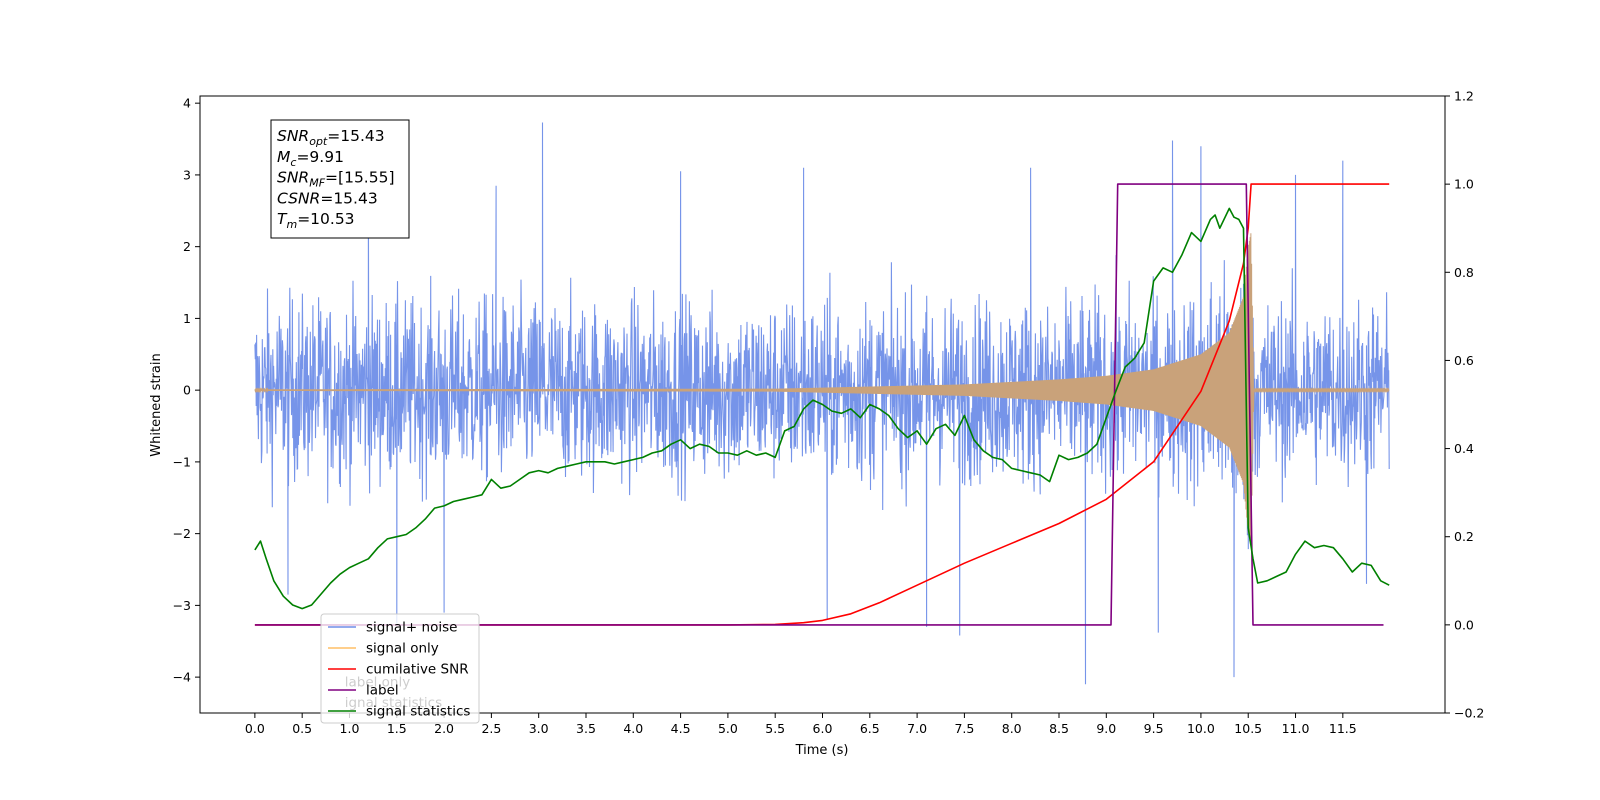 Image resolution: width=1600 pixels, height=800 pixels. I want to click on y-tick-label-left: 2, so click(187, 246).